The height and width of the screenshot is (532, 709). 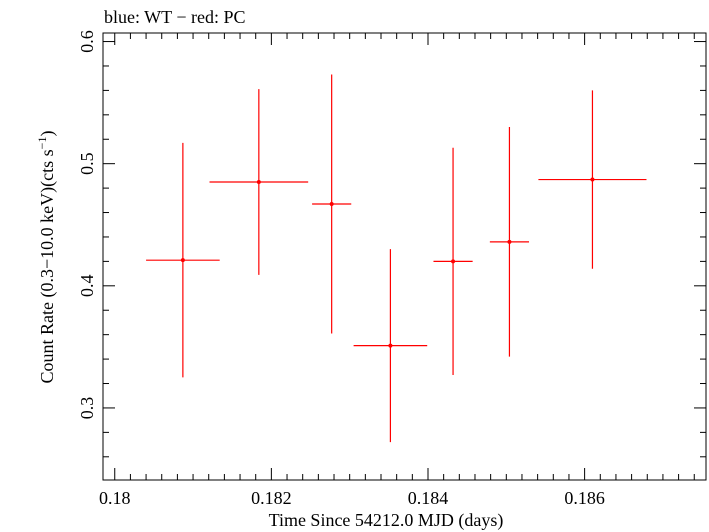 I want to click on y-axis-label: Count Rate (0.3−10.0 keV)(cts s−1), so click(x=46, y=257).